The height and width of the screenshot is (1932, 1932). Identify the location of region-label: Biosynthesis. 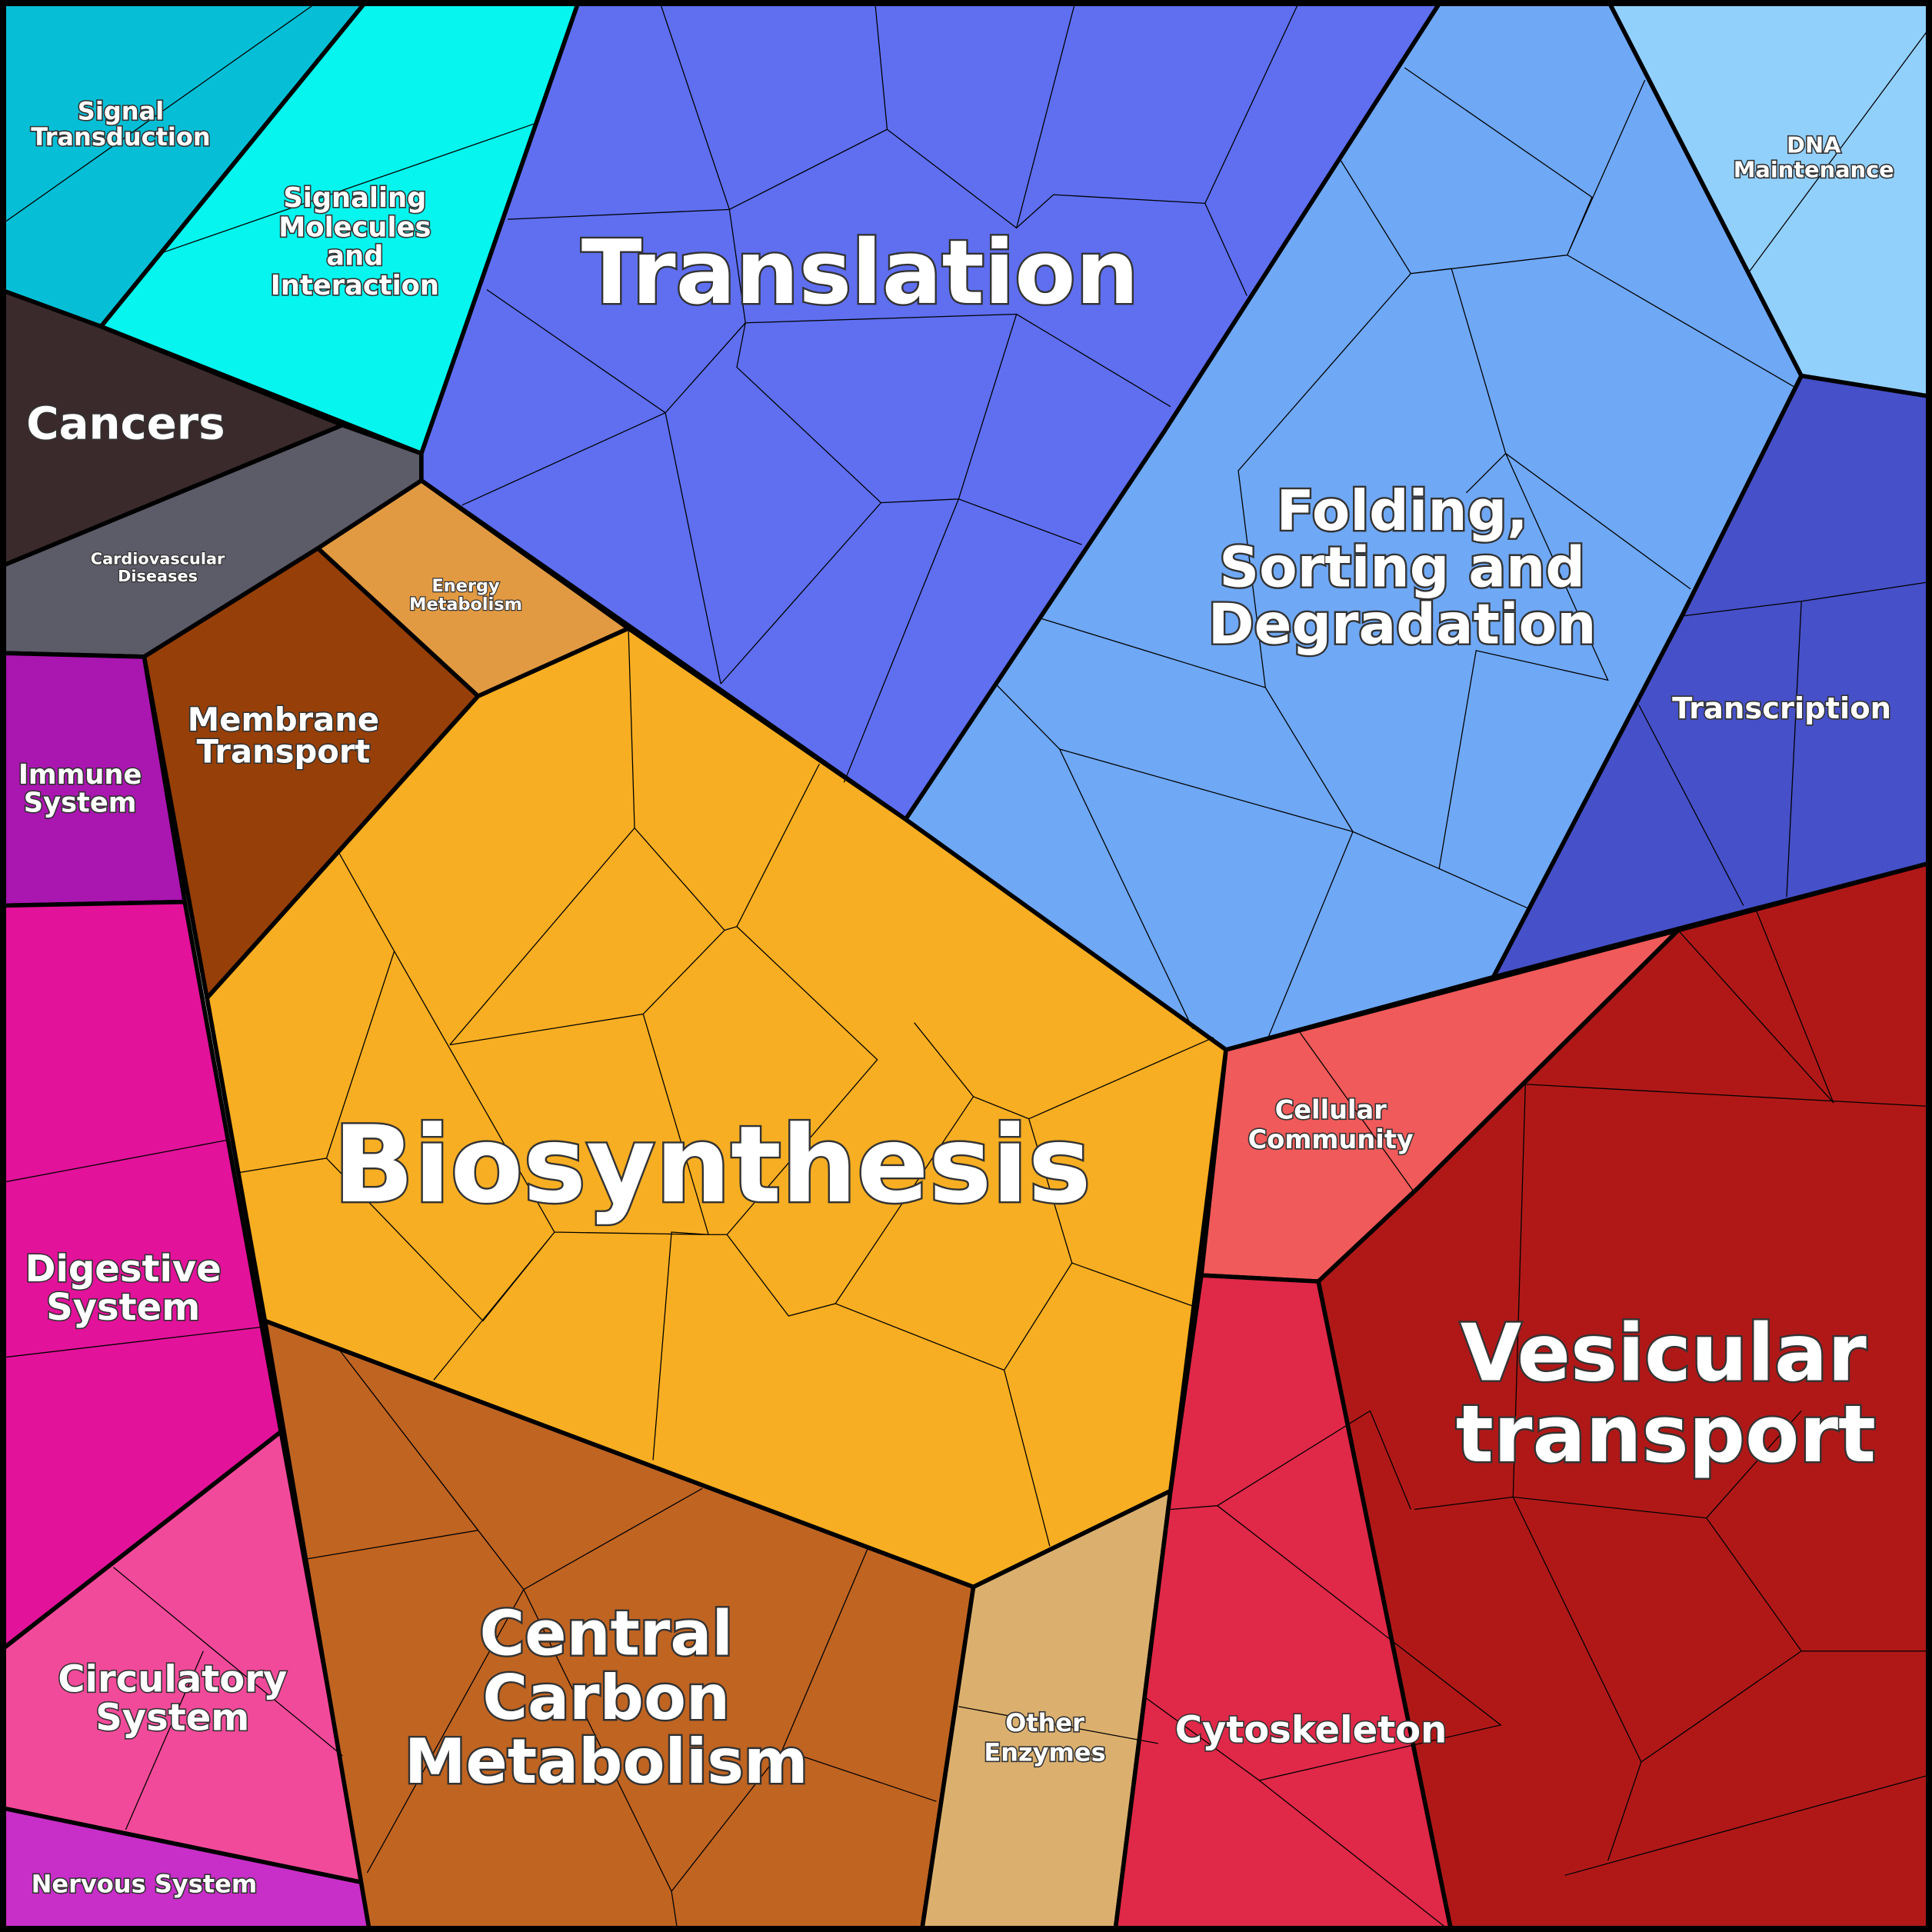
(712, 1165).